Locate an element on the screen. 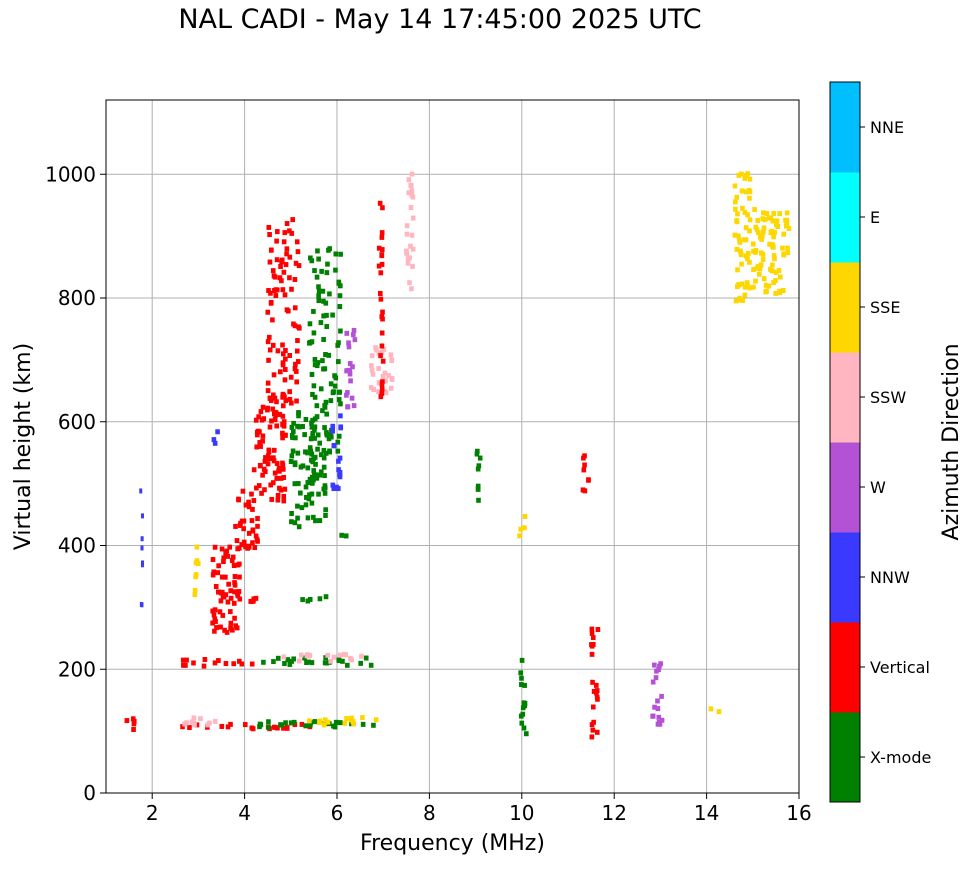  y-tick-label: 600 is located at coordinates (77, 422).